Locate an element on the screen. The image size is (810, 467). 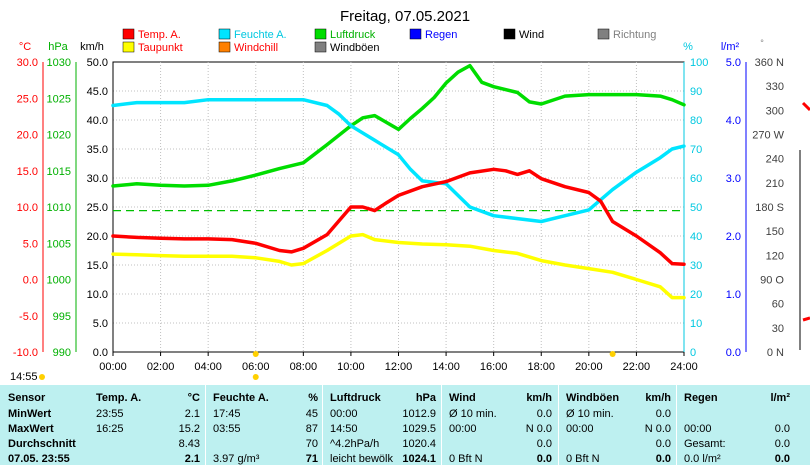
direction-mark is located at coordinates (806, 319).